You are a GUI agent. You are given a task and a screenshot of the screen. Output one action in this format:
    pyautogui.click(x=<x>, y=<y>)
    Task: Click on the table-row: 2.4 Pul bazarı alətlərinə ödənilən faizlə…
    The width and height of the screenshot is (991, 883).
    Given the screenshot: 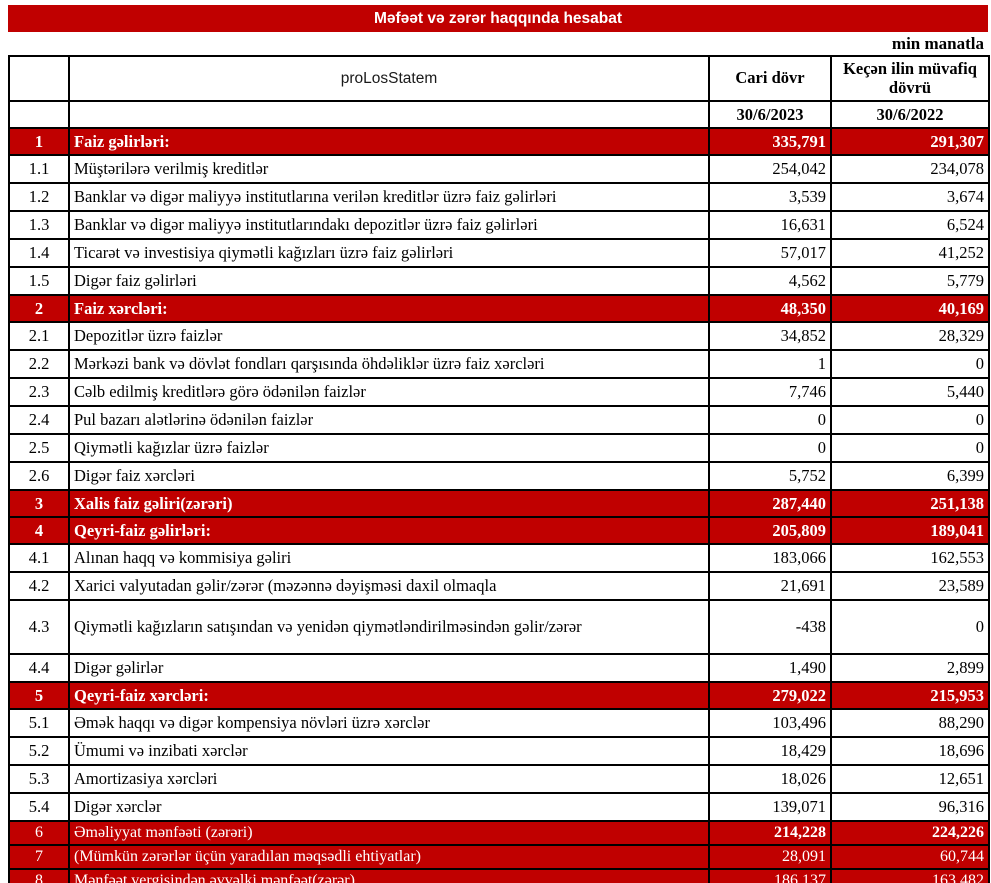 What is the action you would take?
    pyautogui.click(x=499, y=420)
    